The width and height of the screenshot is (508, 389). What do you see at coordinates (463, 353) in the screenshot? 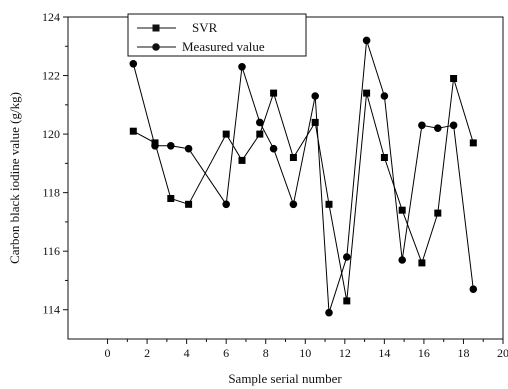
I see `x-tick-label: 18` at bounding box center [463, 353].